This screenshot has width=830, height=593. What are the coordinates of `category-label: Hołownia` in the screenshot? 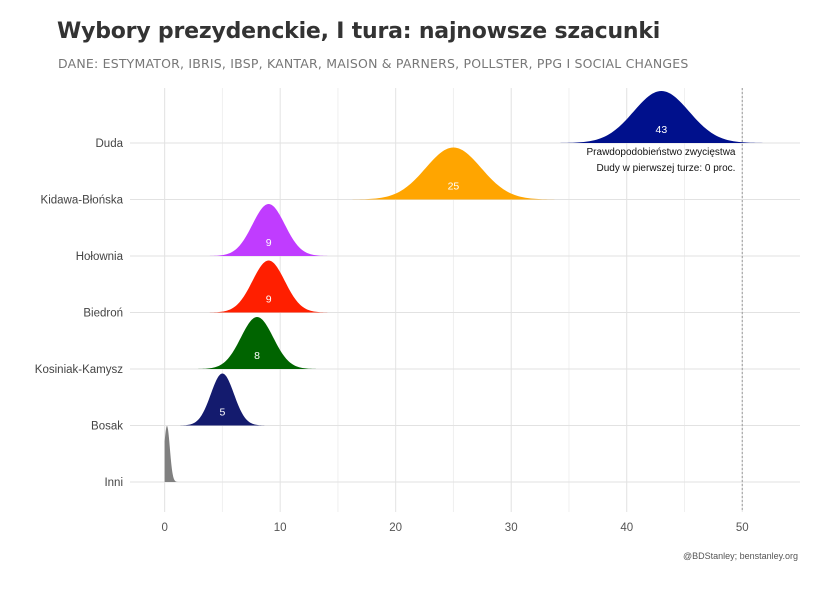 It's located at (100, 257).